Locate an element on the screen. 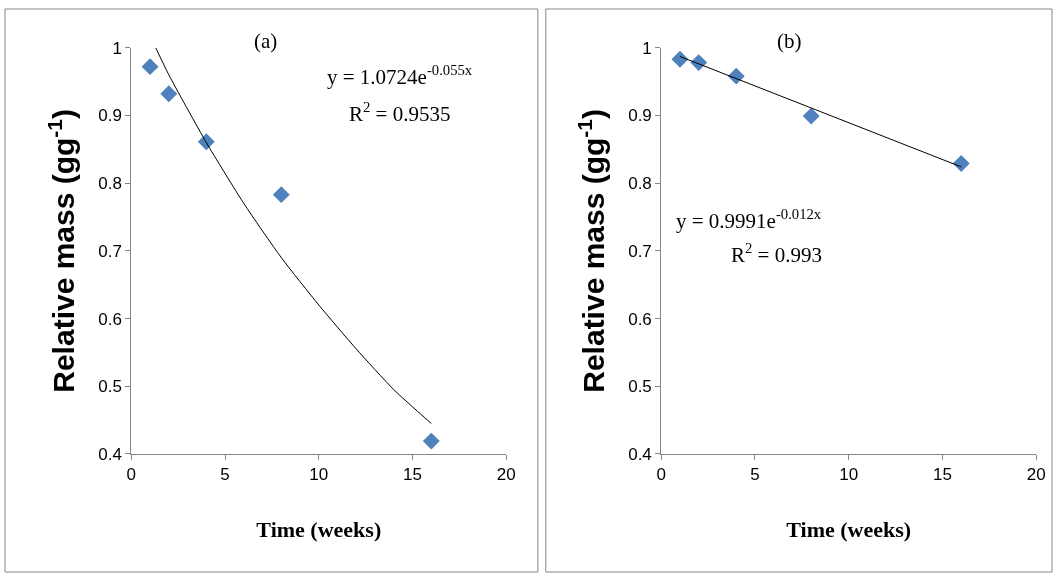 This screenshot has width=1061, height=582. annotation: (a) is located at coordinates (266, 41).